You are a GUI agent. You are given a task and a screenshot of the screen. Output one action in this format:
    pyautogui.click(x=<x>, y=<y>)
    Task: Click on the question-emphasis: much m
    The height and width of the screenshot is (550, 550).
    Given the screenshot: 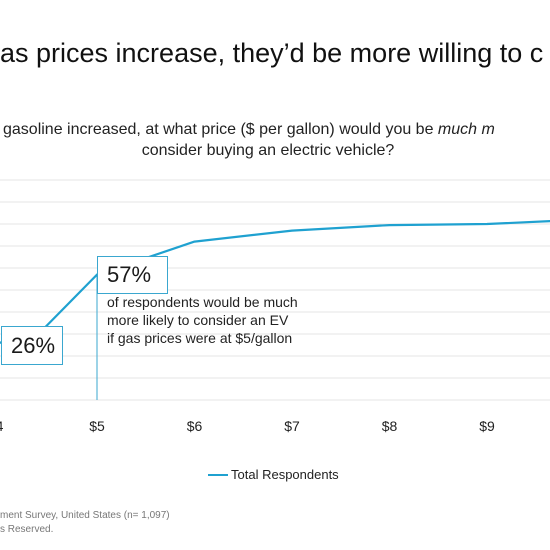 What is the action you would take?
    pyautogui.click(x=466, y=129)
    